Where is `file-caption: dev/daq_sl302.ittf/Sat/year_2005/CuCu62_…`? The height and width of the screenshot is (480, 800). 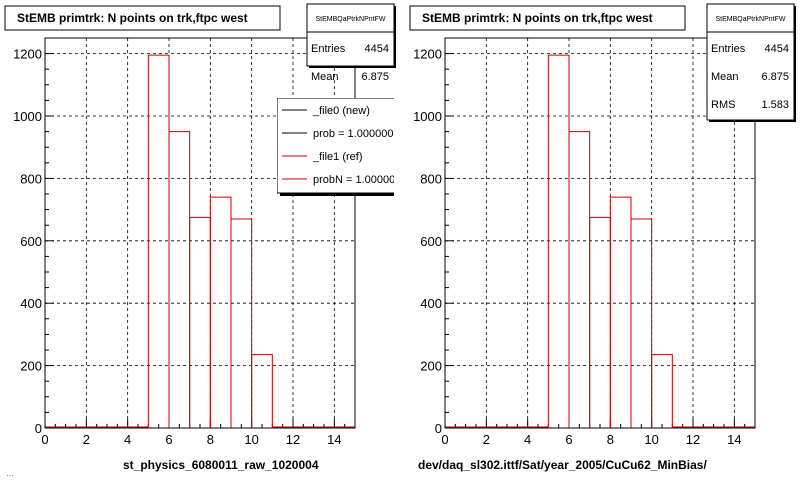 file-caption: dev/daq_sl302.ittf/Sat/year_2005/CuCu62_… is located at coordinates (562, 465).